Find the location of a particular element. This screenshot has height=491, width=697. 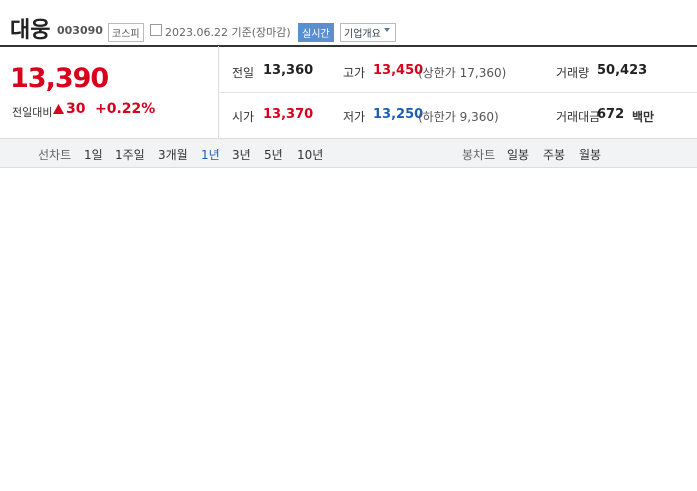

stat-value: 13,250 is located at coordinates (398, 114).